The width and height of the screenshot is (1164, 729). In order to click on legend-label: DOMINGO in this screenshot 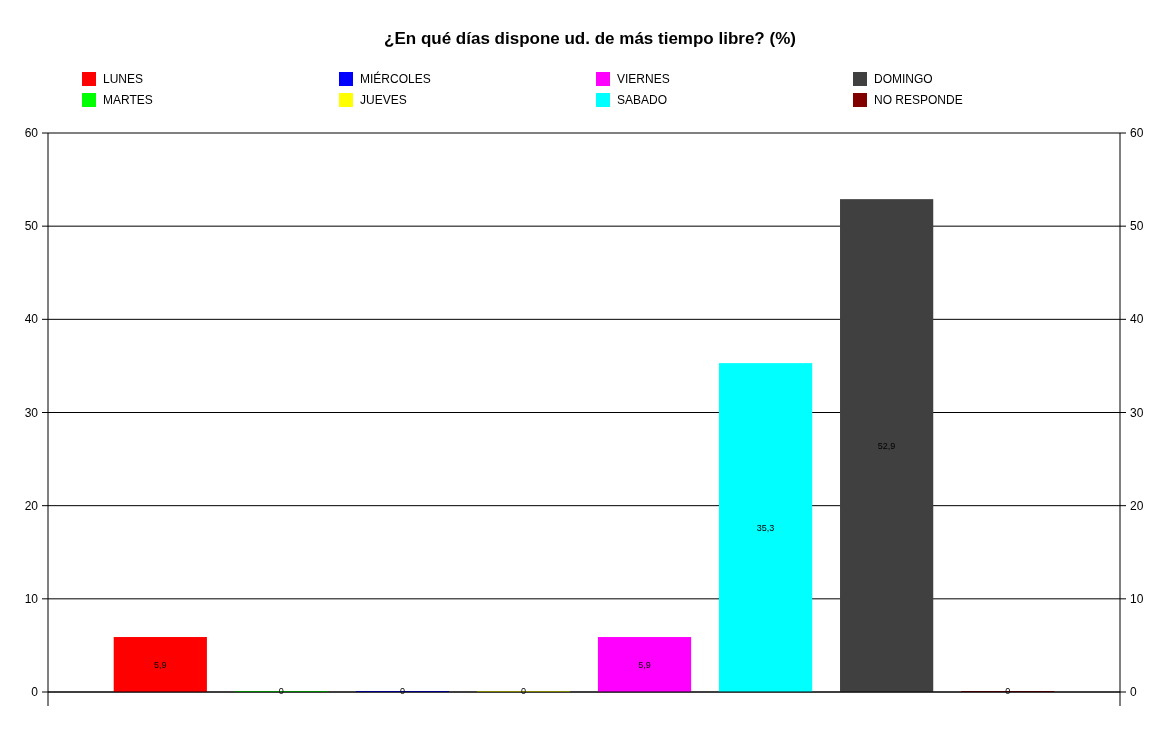, I will do `click(903, 79)`.